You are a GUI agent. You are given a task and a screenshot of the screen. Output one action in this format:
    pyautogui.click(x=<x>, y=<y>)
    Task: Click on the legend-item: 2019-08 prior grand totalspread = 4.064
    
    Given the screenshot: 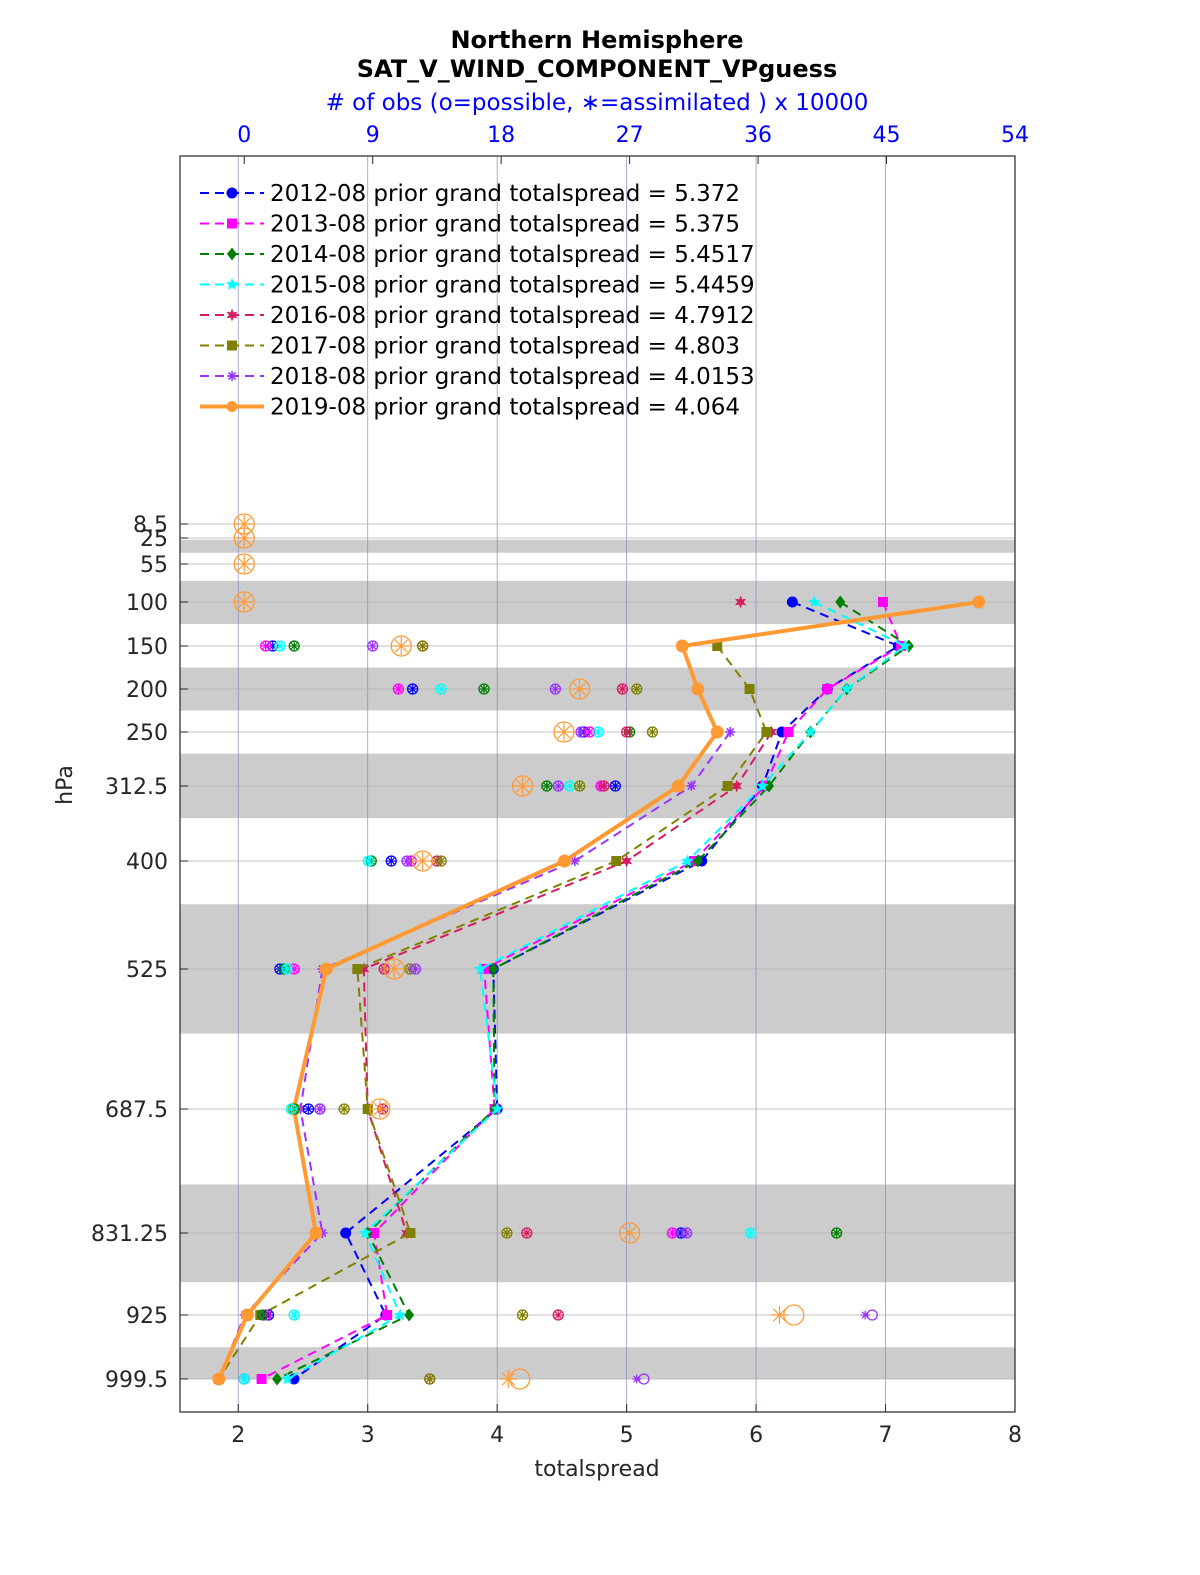 What is the action you would take?
    pyautogui.click(x=470, y=408)
    